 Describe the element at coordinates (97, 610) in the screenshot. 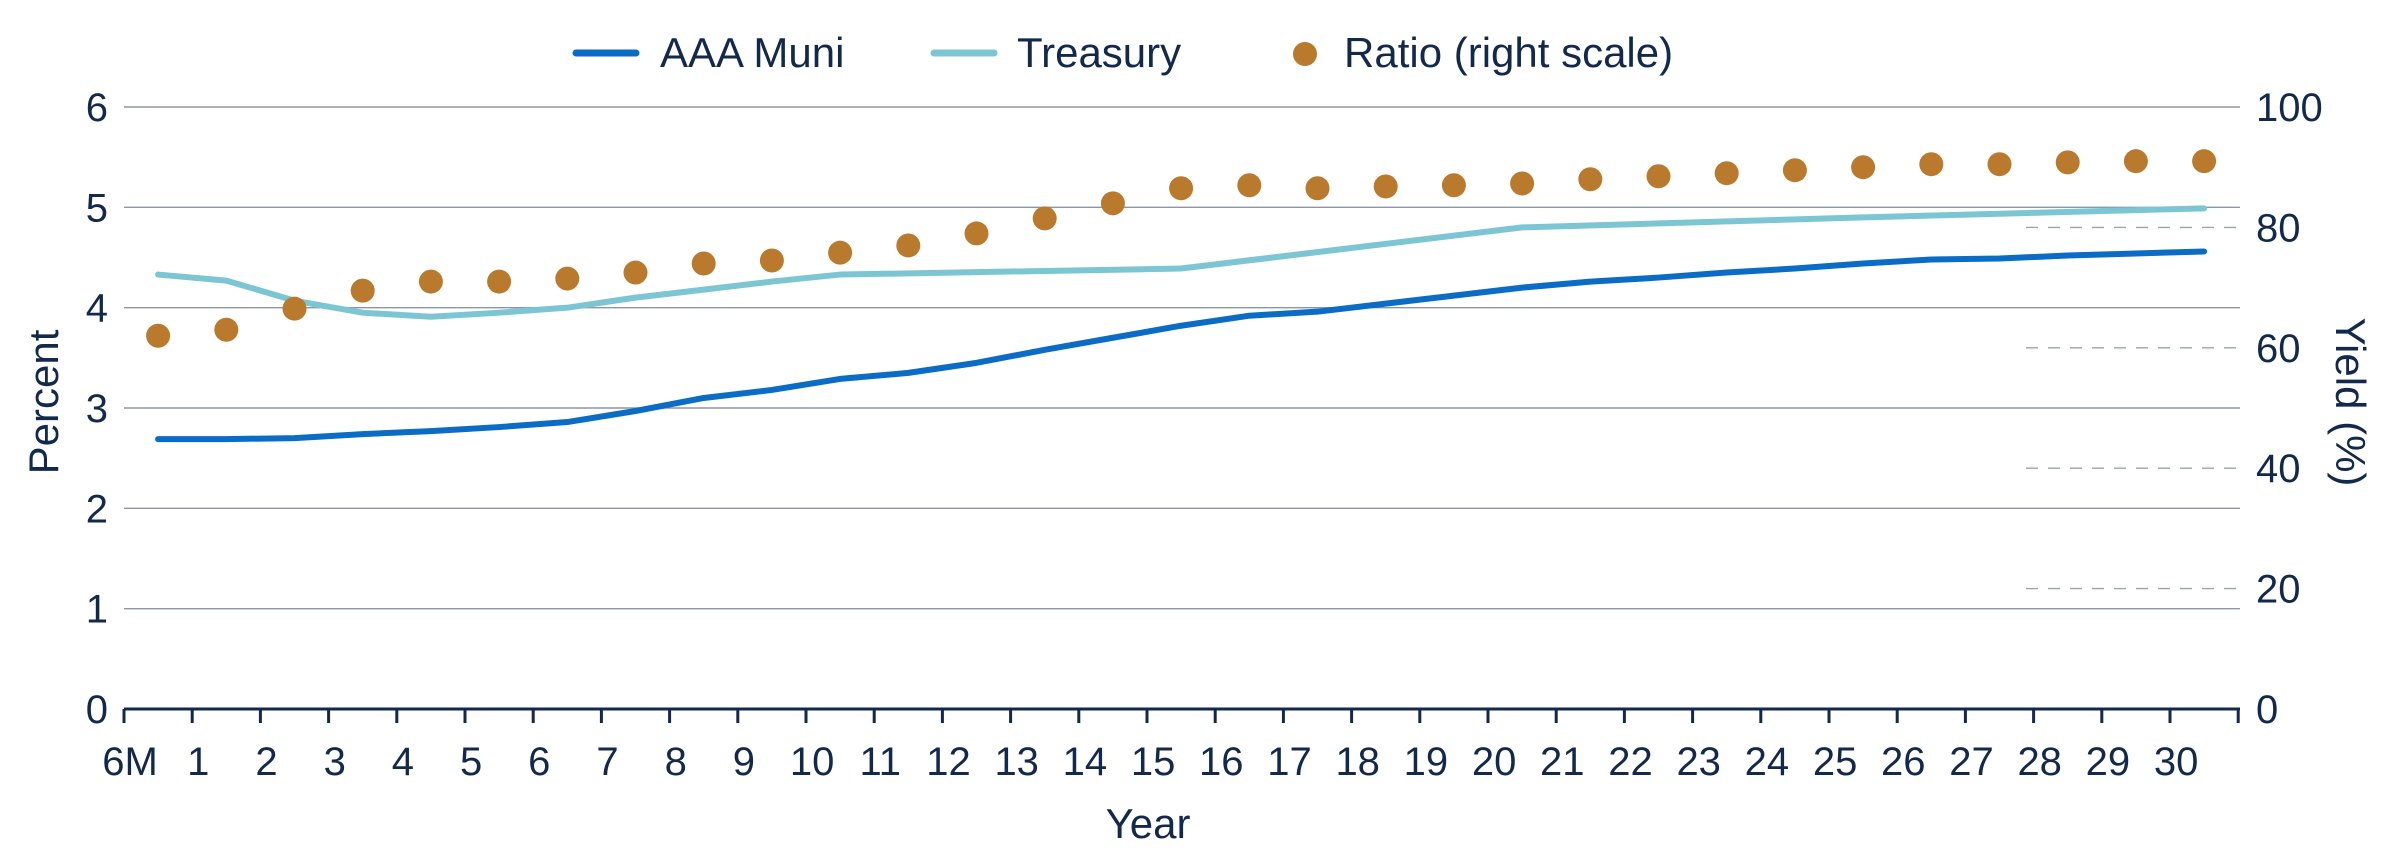

I see `y-left-tick-1: 1` at that location.